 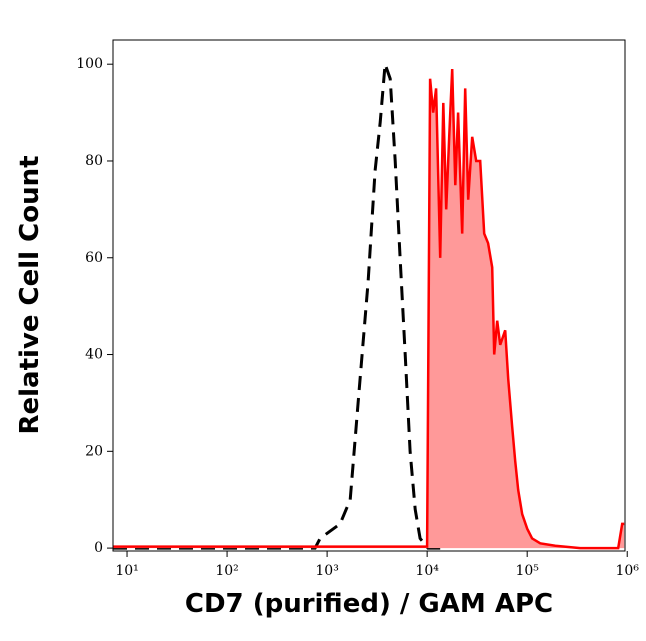 What do you see at coordinates (226, 571) in the screenshot?
I see `x-tick-label: 10²` at bounding box center [226, 571].